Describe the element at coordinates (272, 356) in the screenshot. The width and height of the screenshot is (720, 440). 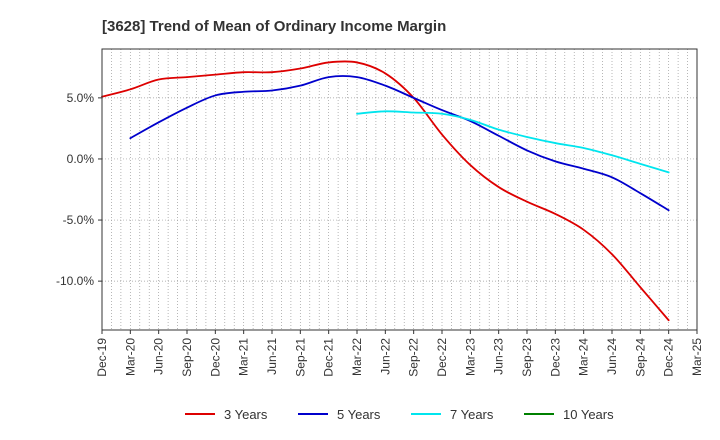
I see `x-tick-label: Jun-21` at that location.